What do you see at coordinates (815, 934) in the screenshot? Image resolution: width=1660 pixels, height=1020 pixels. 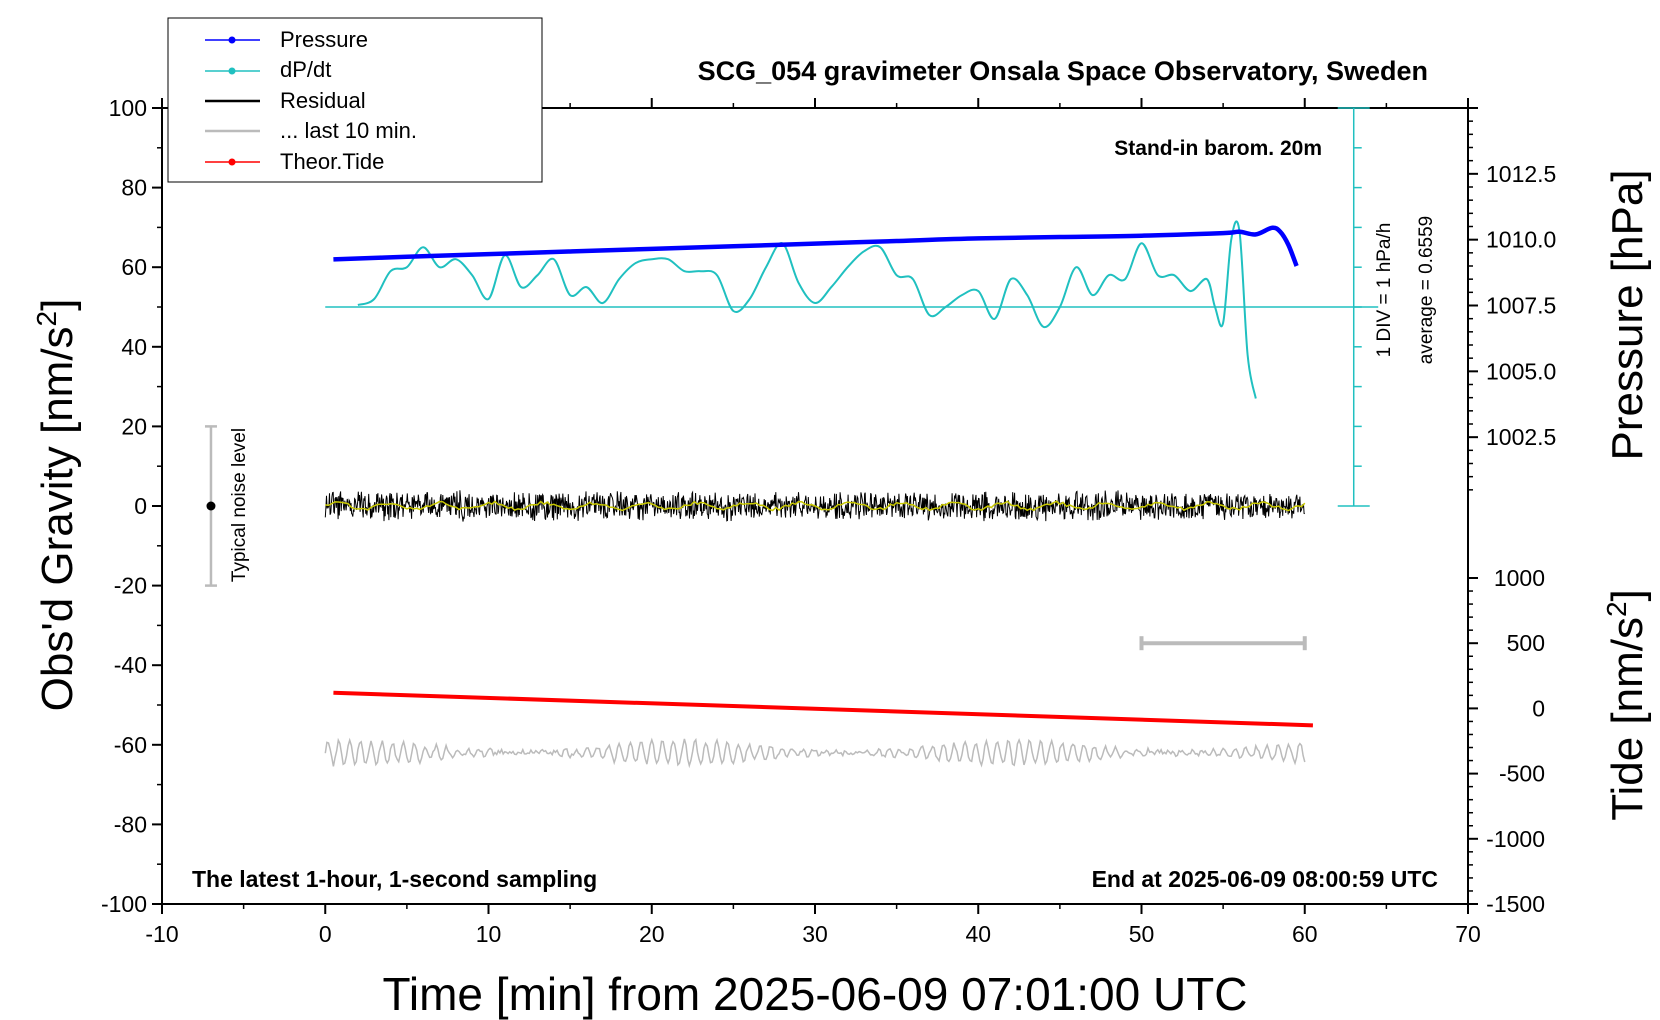 I see `x-tick-label: 30` at bounding box center [815, 934].